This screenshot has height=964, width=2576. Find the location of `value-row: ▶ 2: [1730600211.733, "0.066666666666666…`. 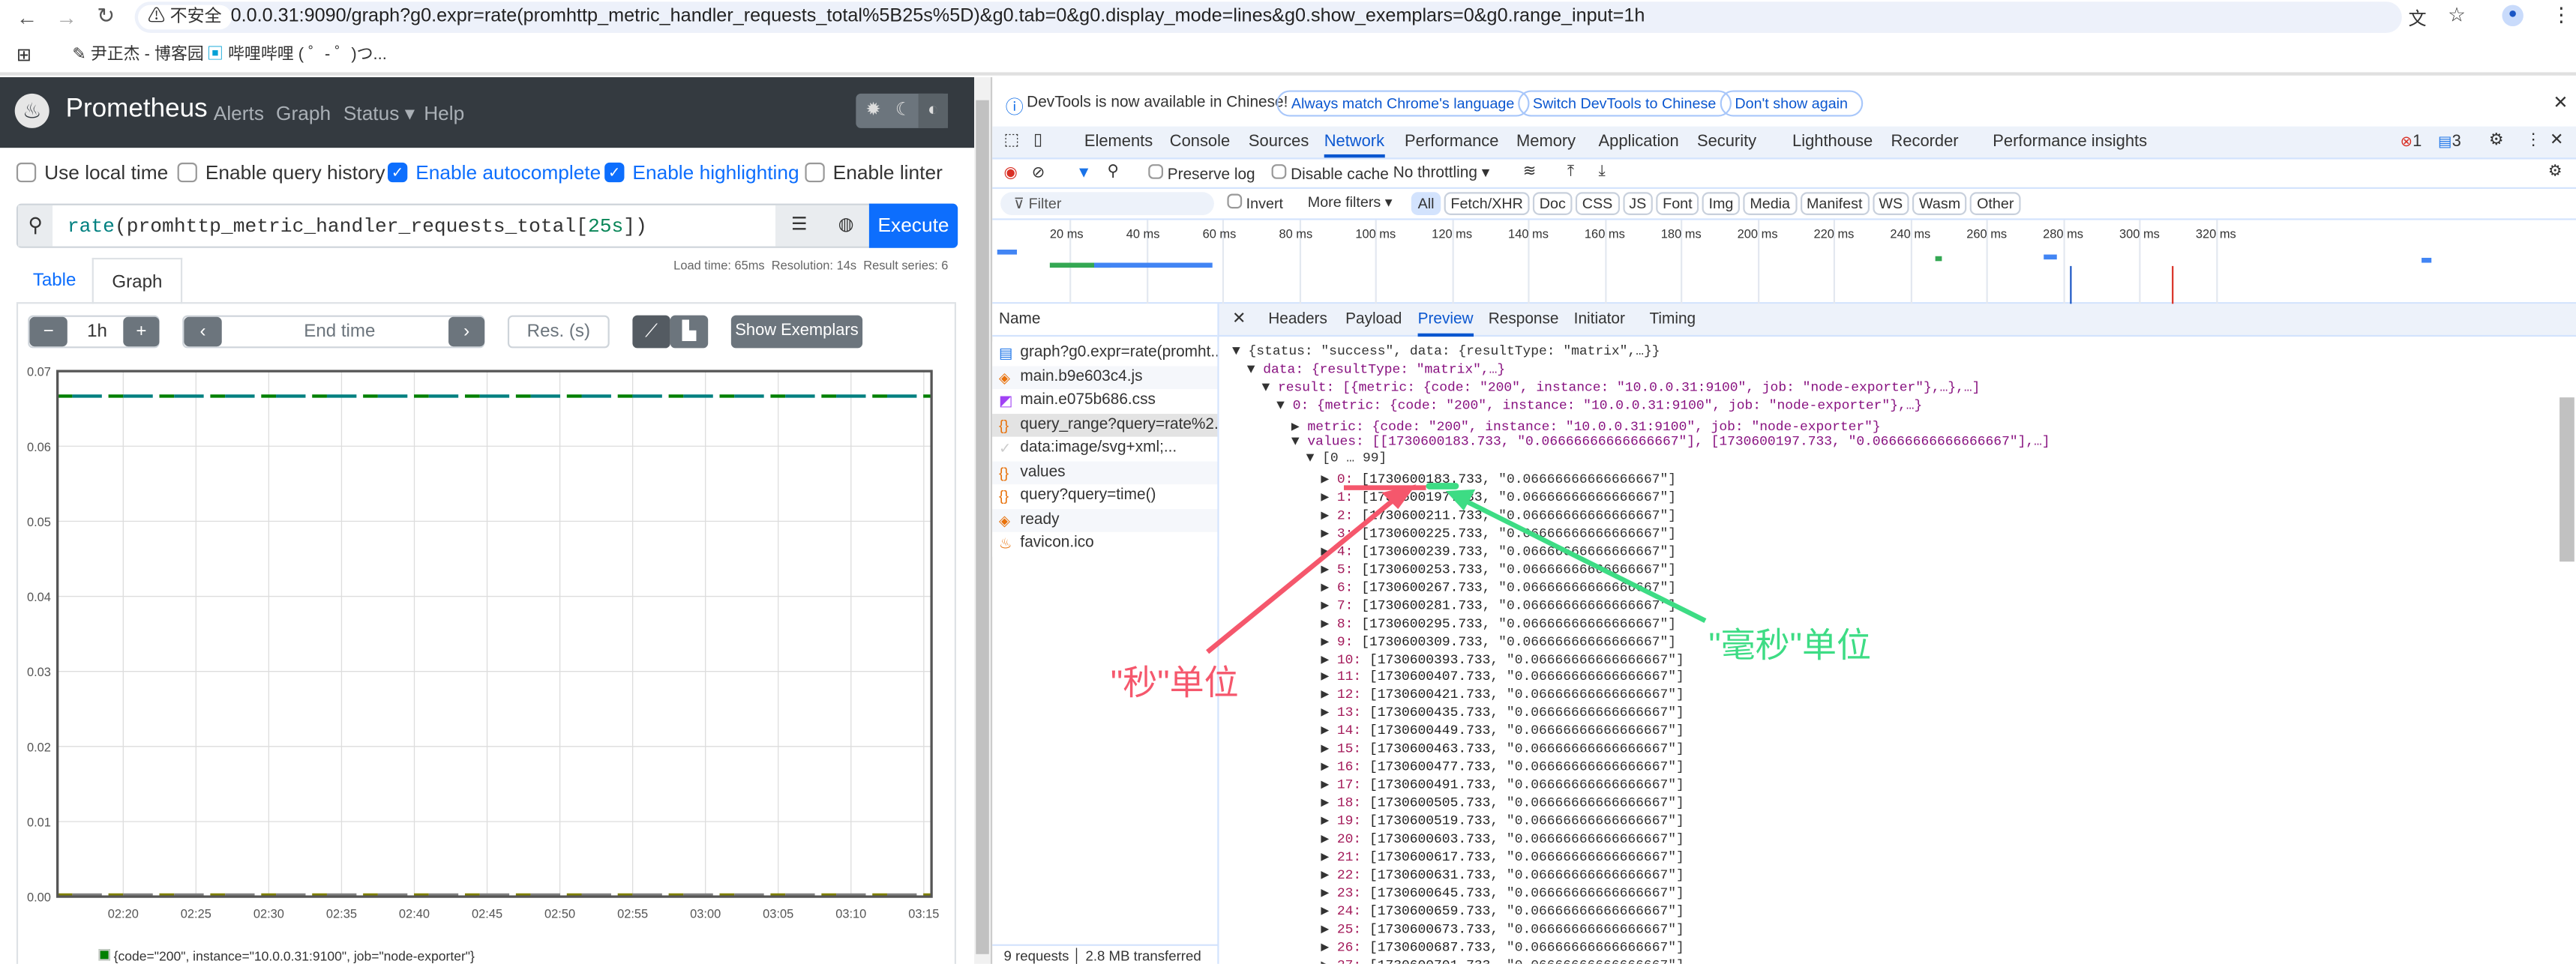

value-row: ▶ 2: [1730600211.733, "0.066666666666666… is located at coordinates (1499, 514).